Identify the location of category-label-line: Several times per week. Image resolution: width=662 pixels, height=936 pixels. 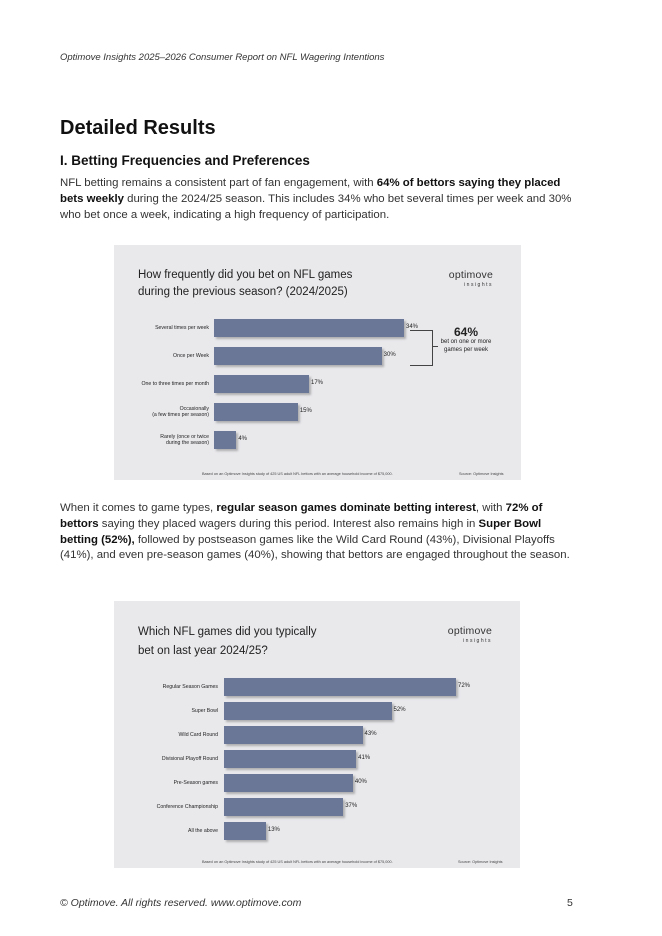
(182, 327).